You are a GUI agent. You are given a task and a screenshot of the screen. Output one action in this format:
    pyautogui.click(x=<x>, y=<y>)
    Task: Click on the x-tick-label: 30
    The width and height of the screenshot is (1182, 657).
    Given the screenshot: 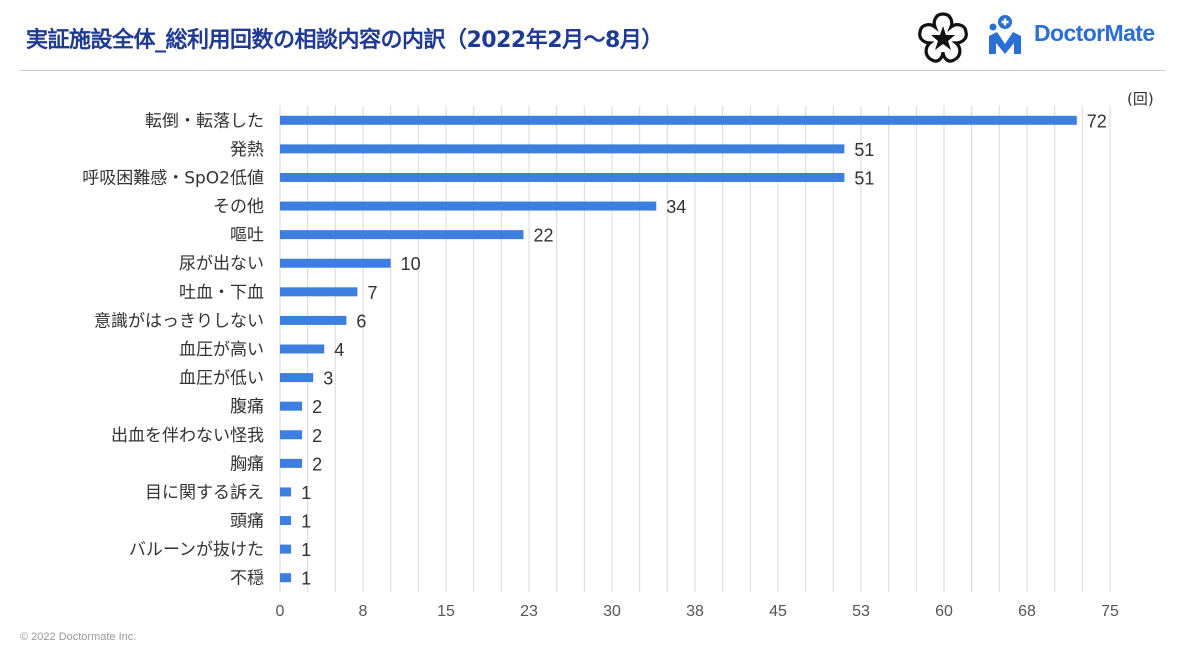 What is the action you would take?
    pyautogui.click(x=612, y=611)
    